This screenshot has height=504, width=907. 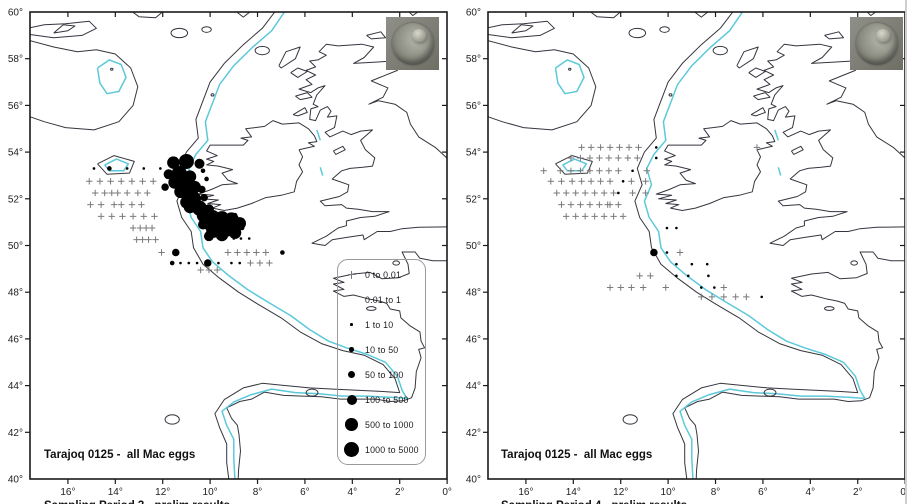 I want to click on legend-item: 500 to 1000, so click(x=381, y=425).